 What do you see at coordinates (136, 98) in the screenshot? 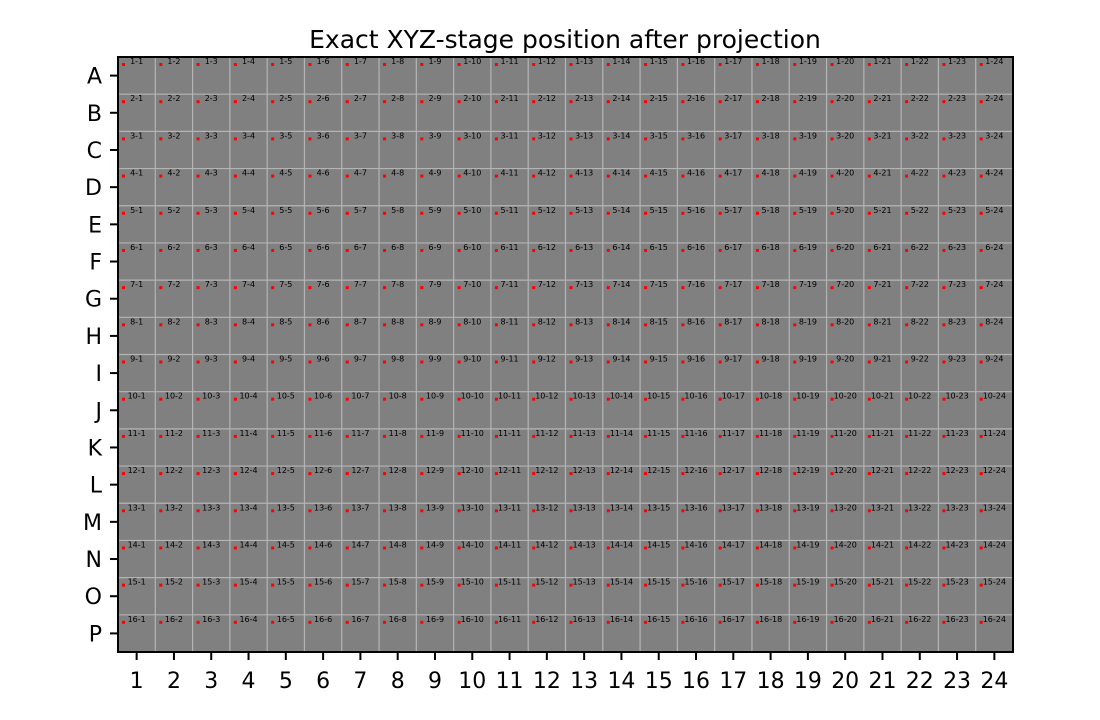
I see `well-label: 2-1` at bounding box center [136, 98].